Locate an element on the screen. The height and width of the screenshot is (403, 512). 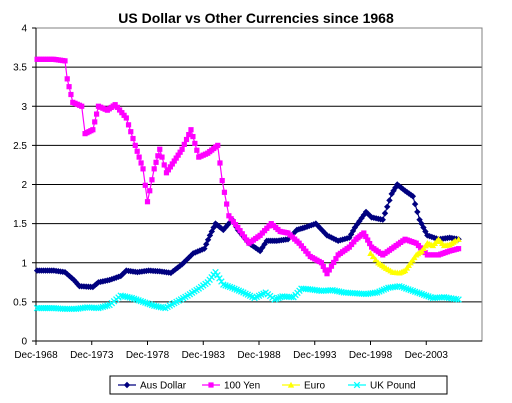
legend-marker-100-yen is located at coordinates (211, 385).